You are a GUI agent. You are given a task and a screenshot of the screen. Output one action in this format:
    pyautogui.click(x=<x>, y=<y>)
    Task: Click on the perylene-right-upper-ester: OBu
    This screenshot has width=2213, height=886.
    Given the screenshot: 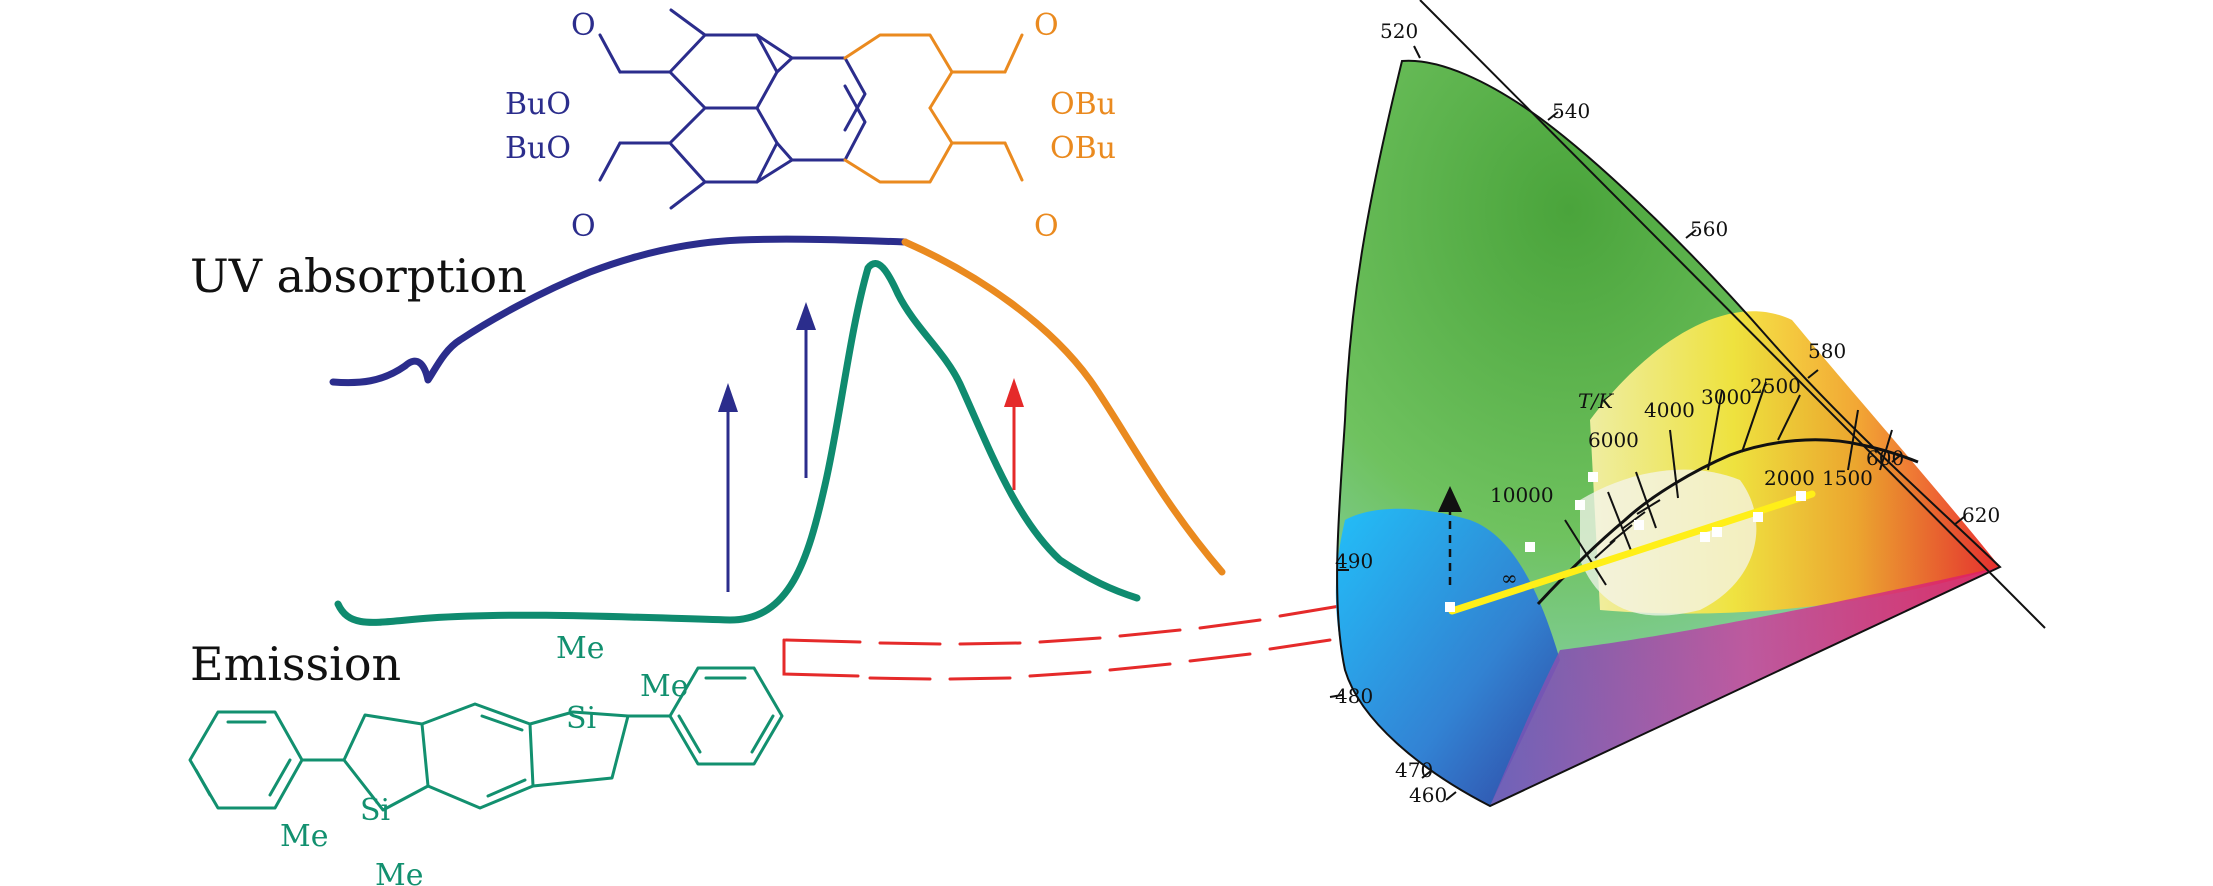 What is the action you would take?
    pyautogui.click(x=1083, y=104)
    